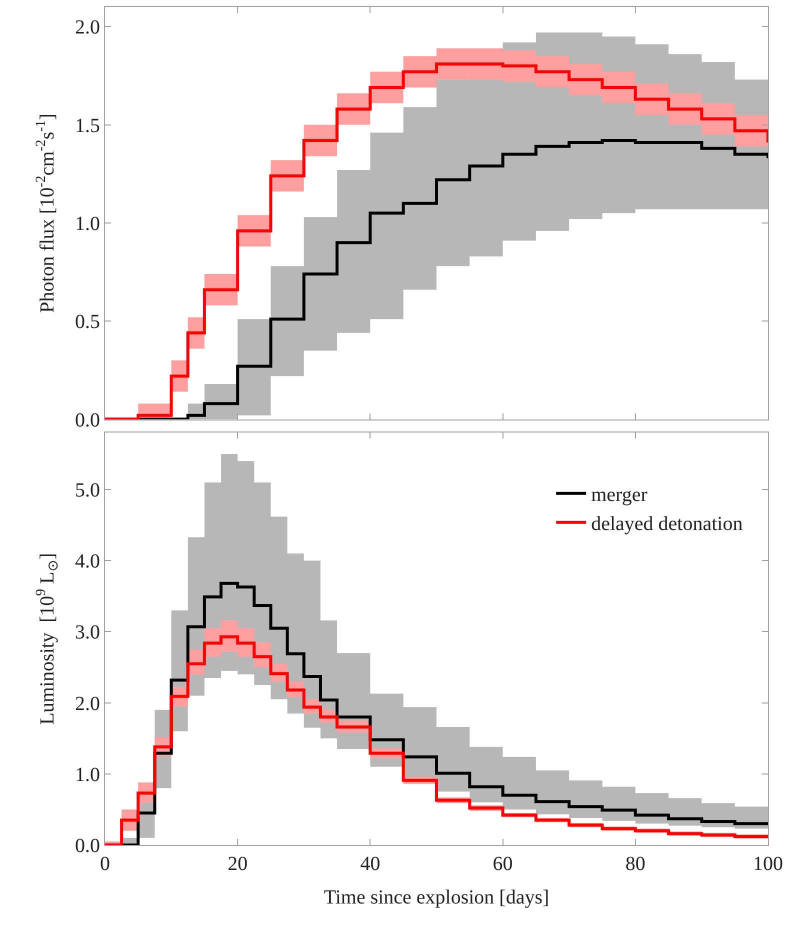  What do you see at coordinates (768, 864) in the screenshot?
I see `x-tick-label: 100` at bounding box center [768, 864].